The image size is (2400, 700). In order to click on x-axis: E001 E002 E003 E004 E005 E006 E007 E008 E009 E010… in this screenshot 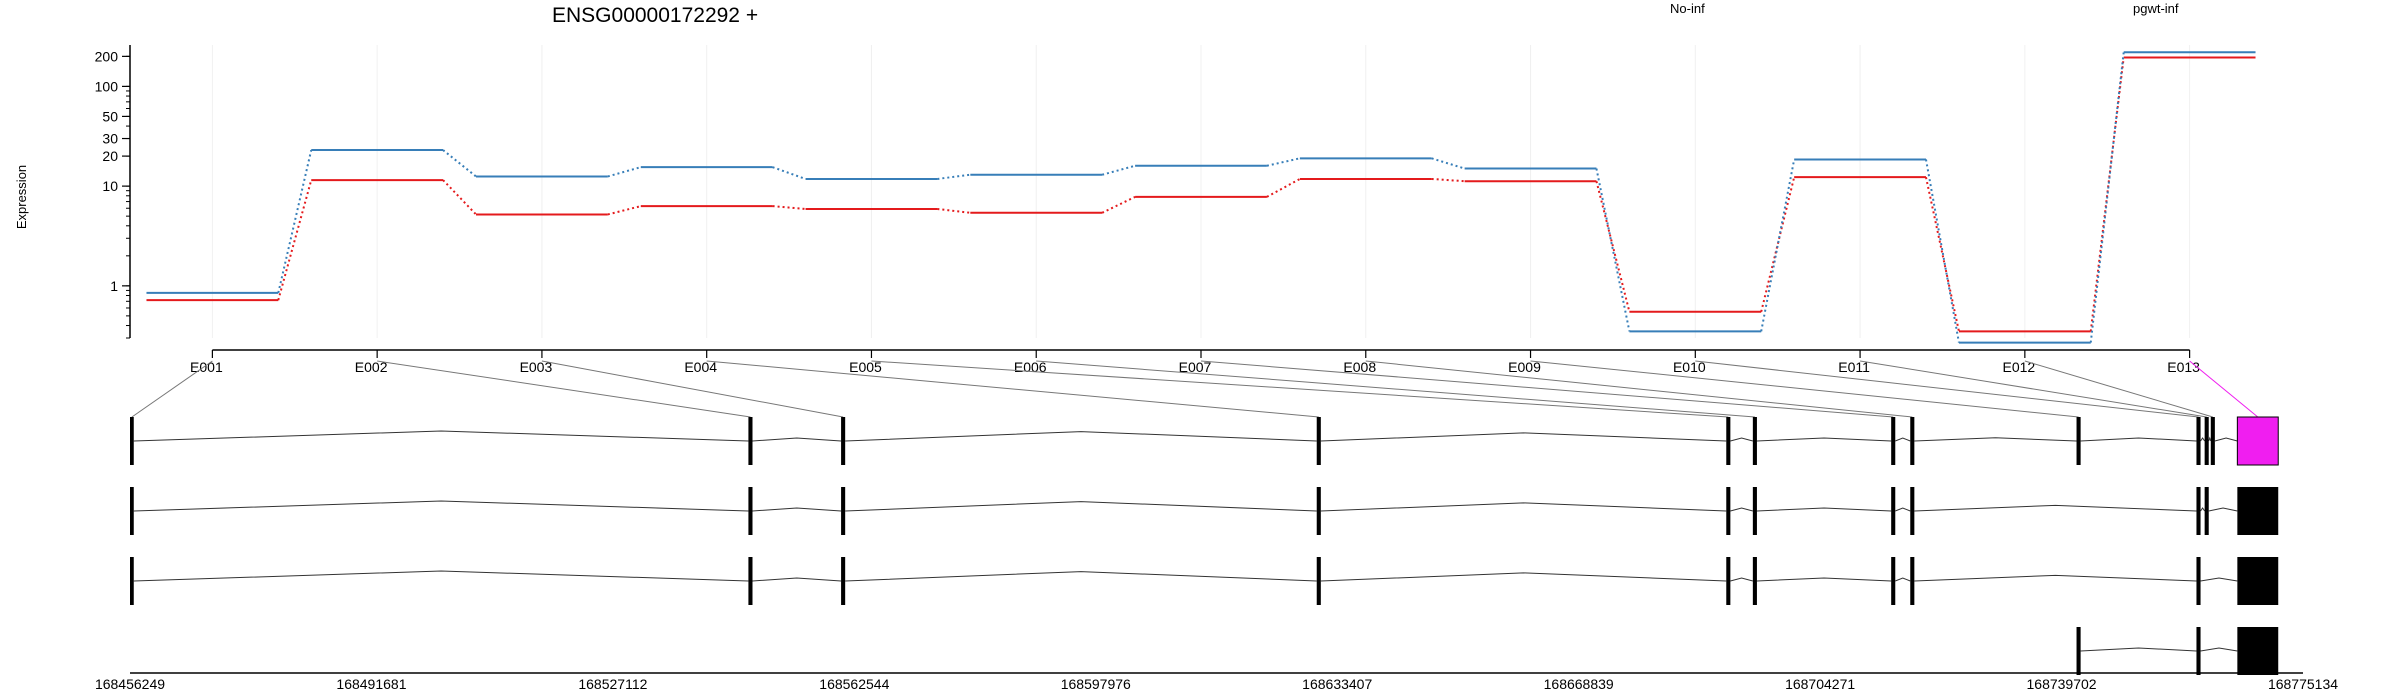, I will do `click(1195, 362)`.